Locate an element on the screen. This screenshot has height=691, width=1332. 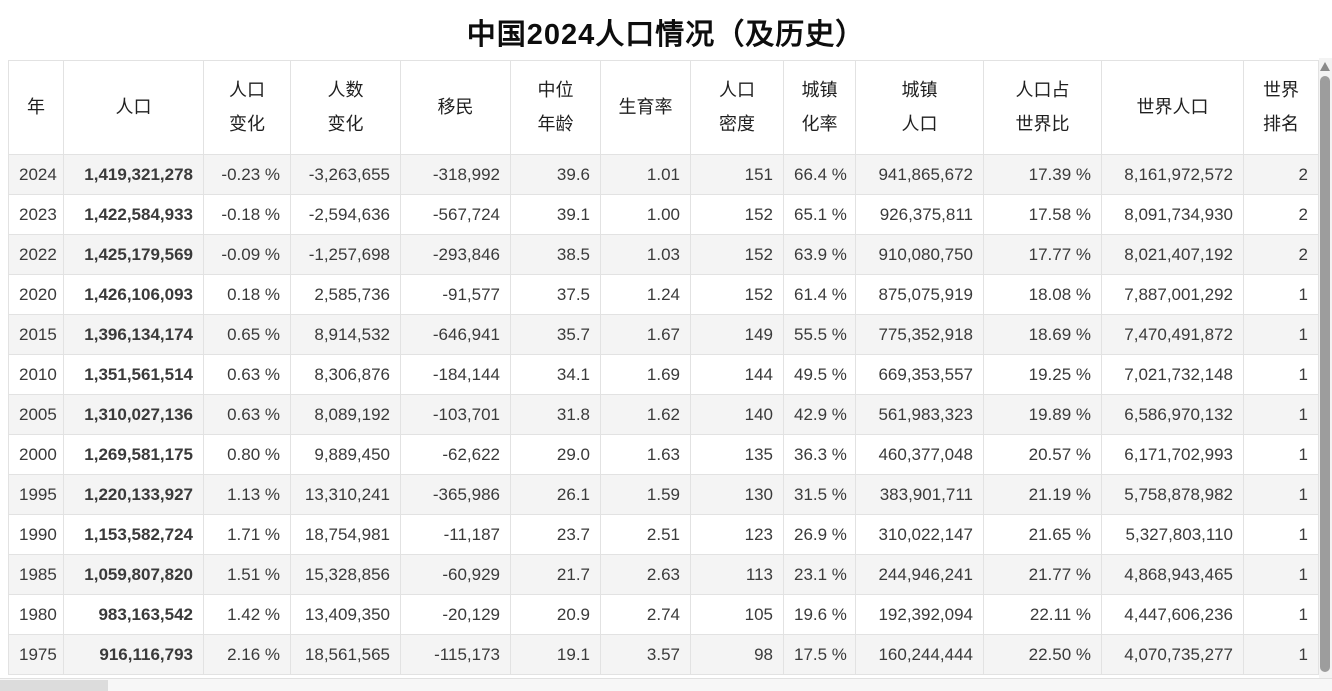
table-cell: 4,447,606,236 is located at coordinates (1172, 614).